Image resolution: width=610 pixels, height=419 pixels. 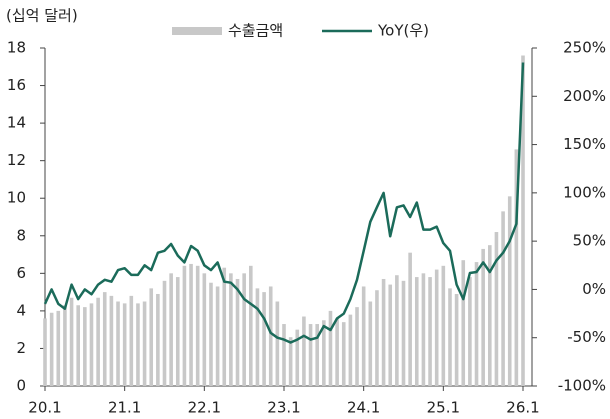 What do you see at coordinates (586, 337) in the screenshot?
I see `y2-tick-label: -50%` at bounding box center [586, 337].